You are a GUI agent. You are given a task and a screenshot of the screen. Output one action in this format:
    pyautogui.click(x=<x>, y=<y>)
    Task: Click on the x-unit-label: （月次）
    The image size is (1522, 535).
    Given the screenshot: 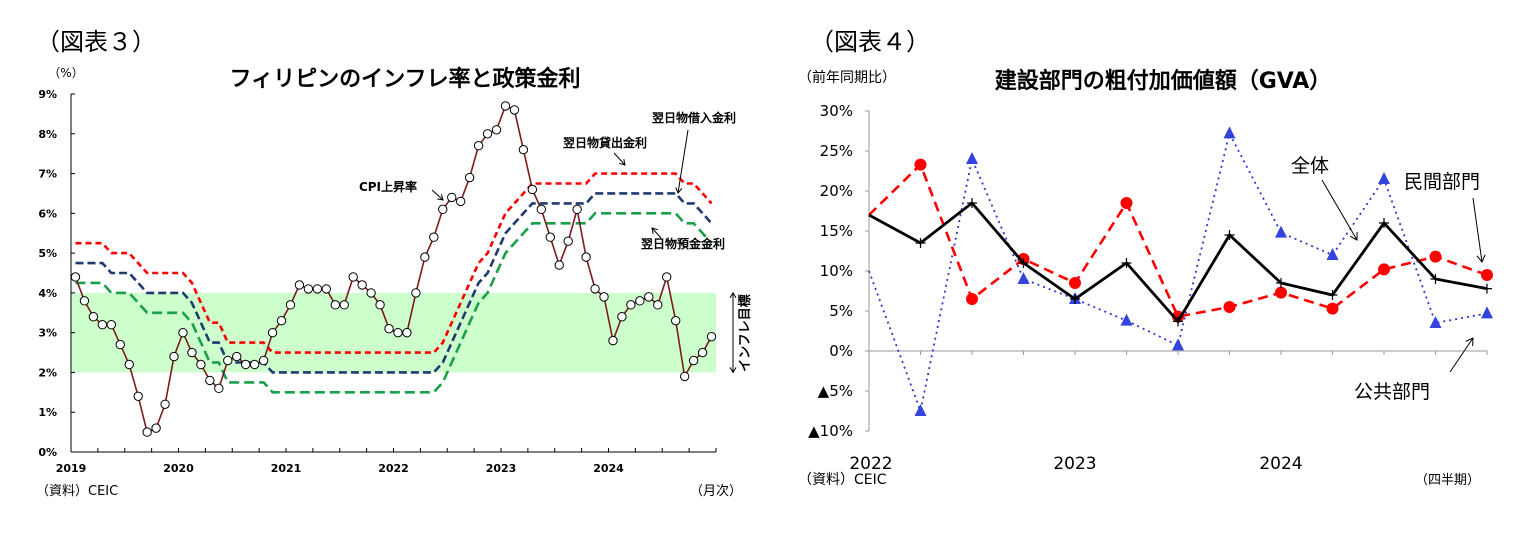 What is the action you would take?
    pyautogui.click(x=716, y=491)
    